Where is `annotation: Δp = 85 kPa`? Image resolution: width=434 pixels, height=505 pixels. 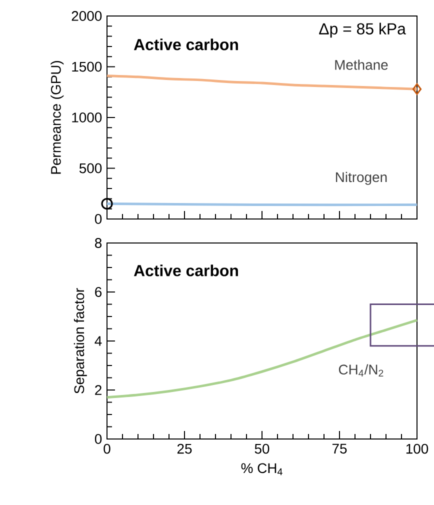
annotation: Δp = 85 kPa is located at coordinates (362, 30).